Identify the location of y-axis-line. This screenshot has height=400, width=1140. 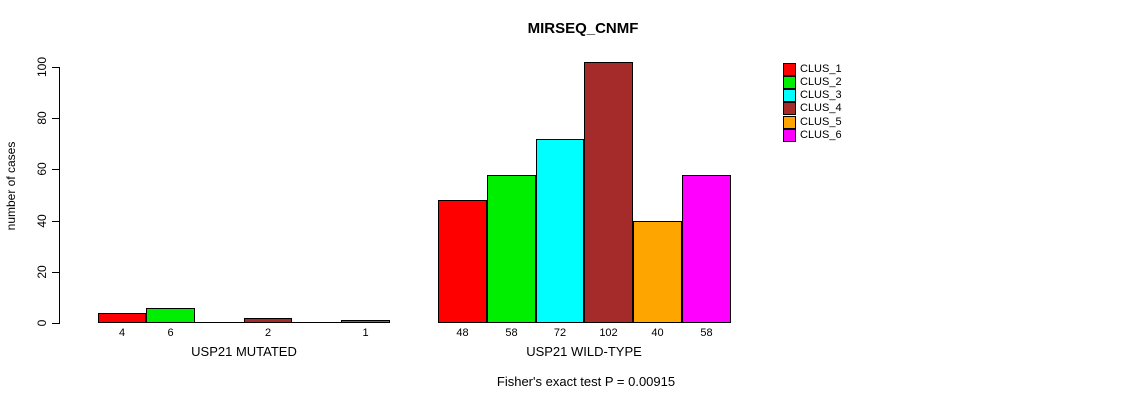
(59, 195).